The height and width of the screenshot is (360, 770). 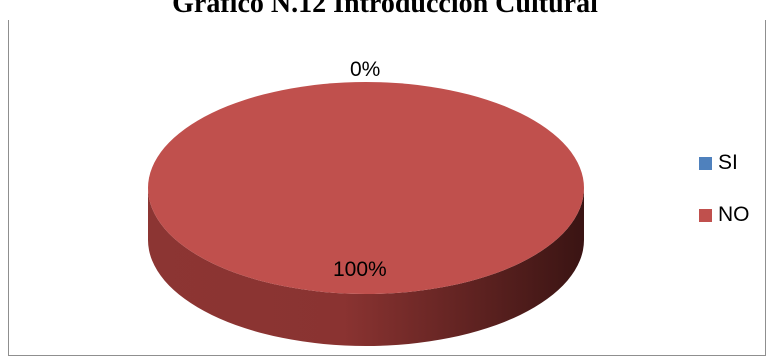 What do you see at coordinates (705, 163) in the screenshot?
I see `legend-swatch-si` at bounding box center [705, 163].